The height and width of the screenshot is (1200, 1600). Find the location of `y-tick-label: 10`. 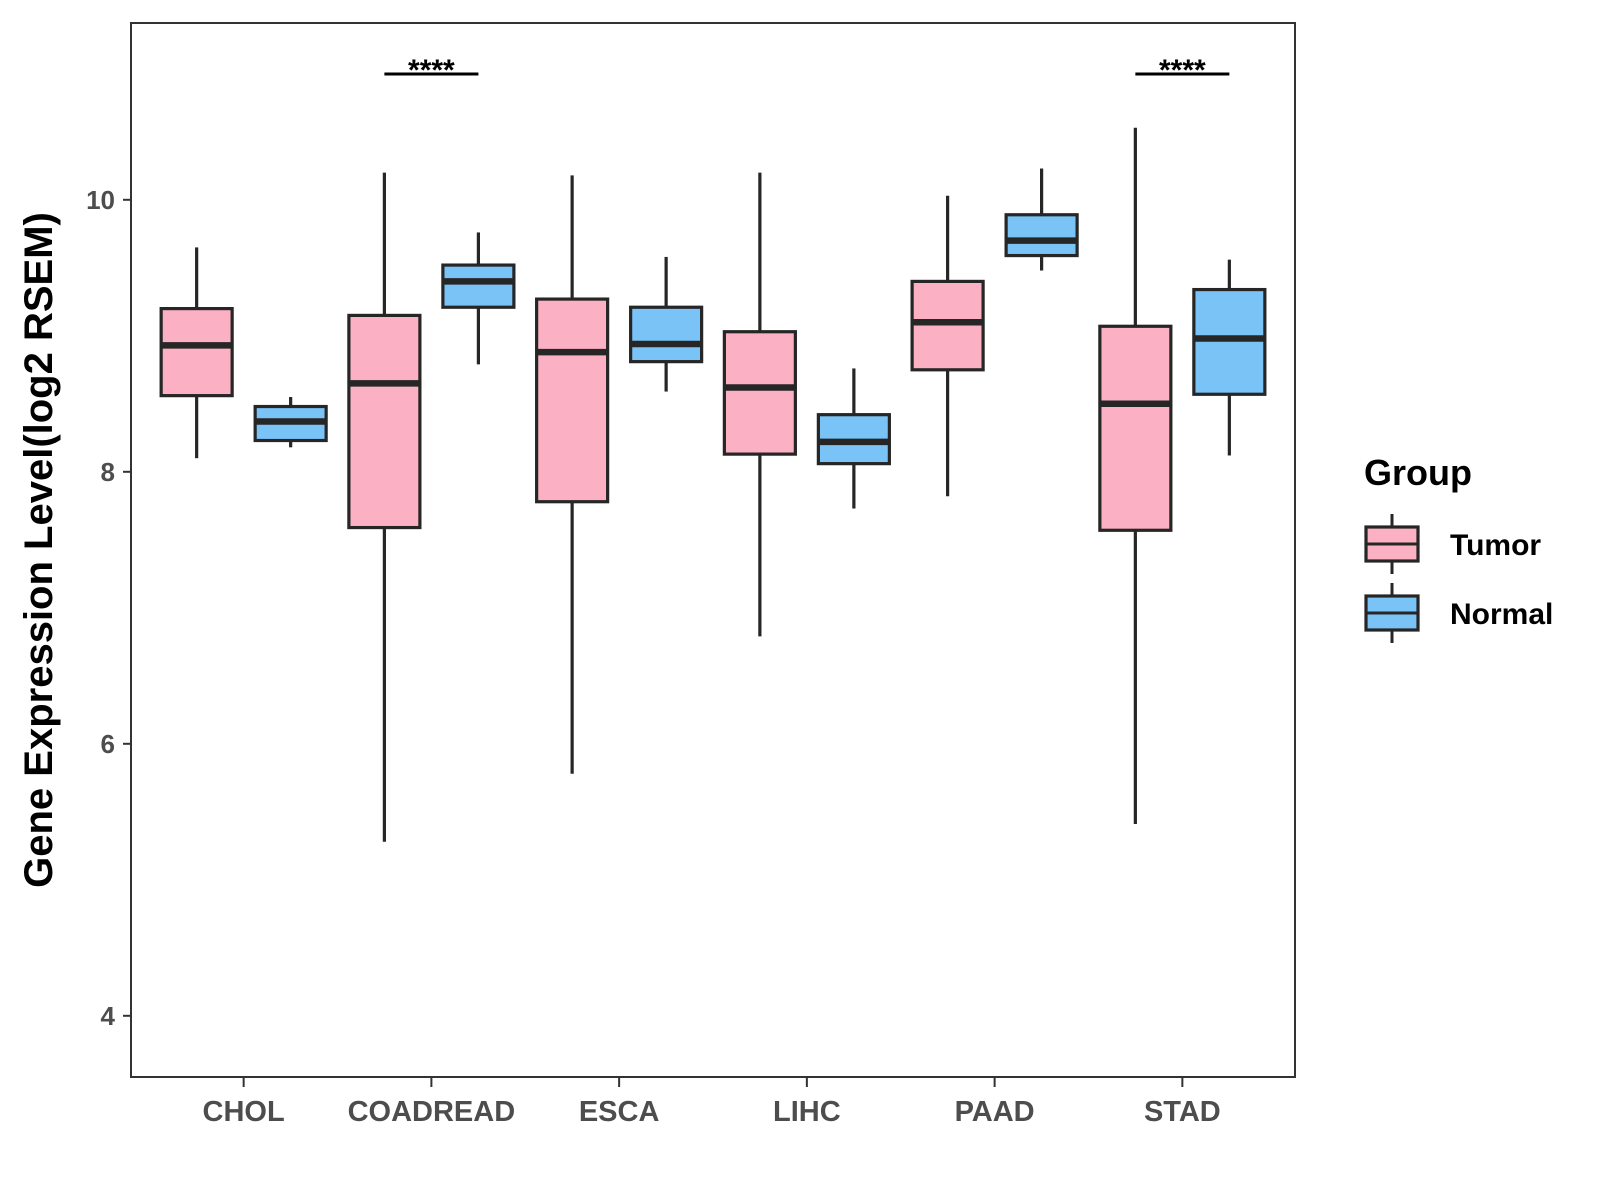

y-tick-label: 10 is located at coordinates (100, 200).